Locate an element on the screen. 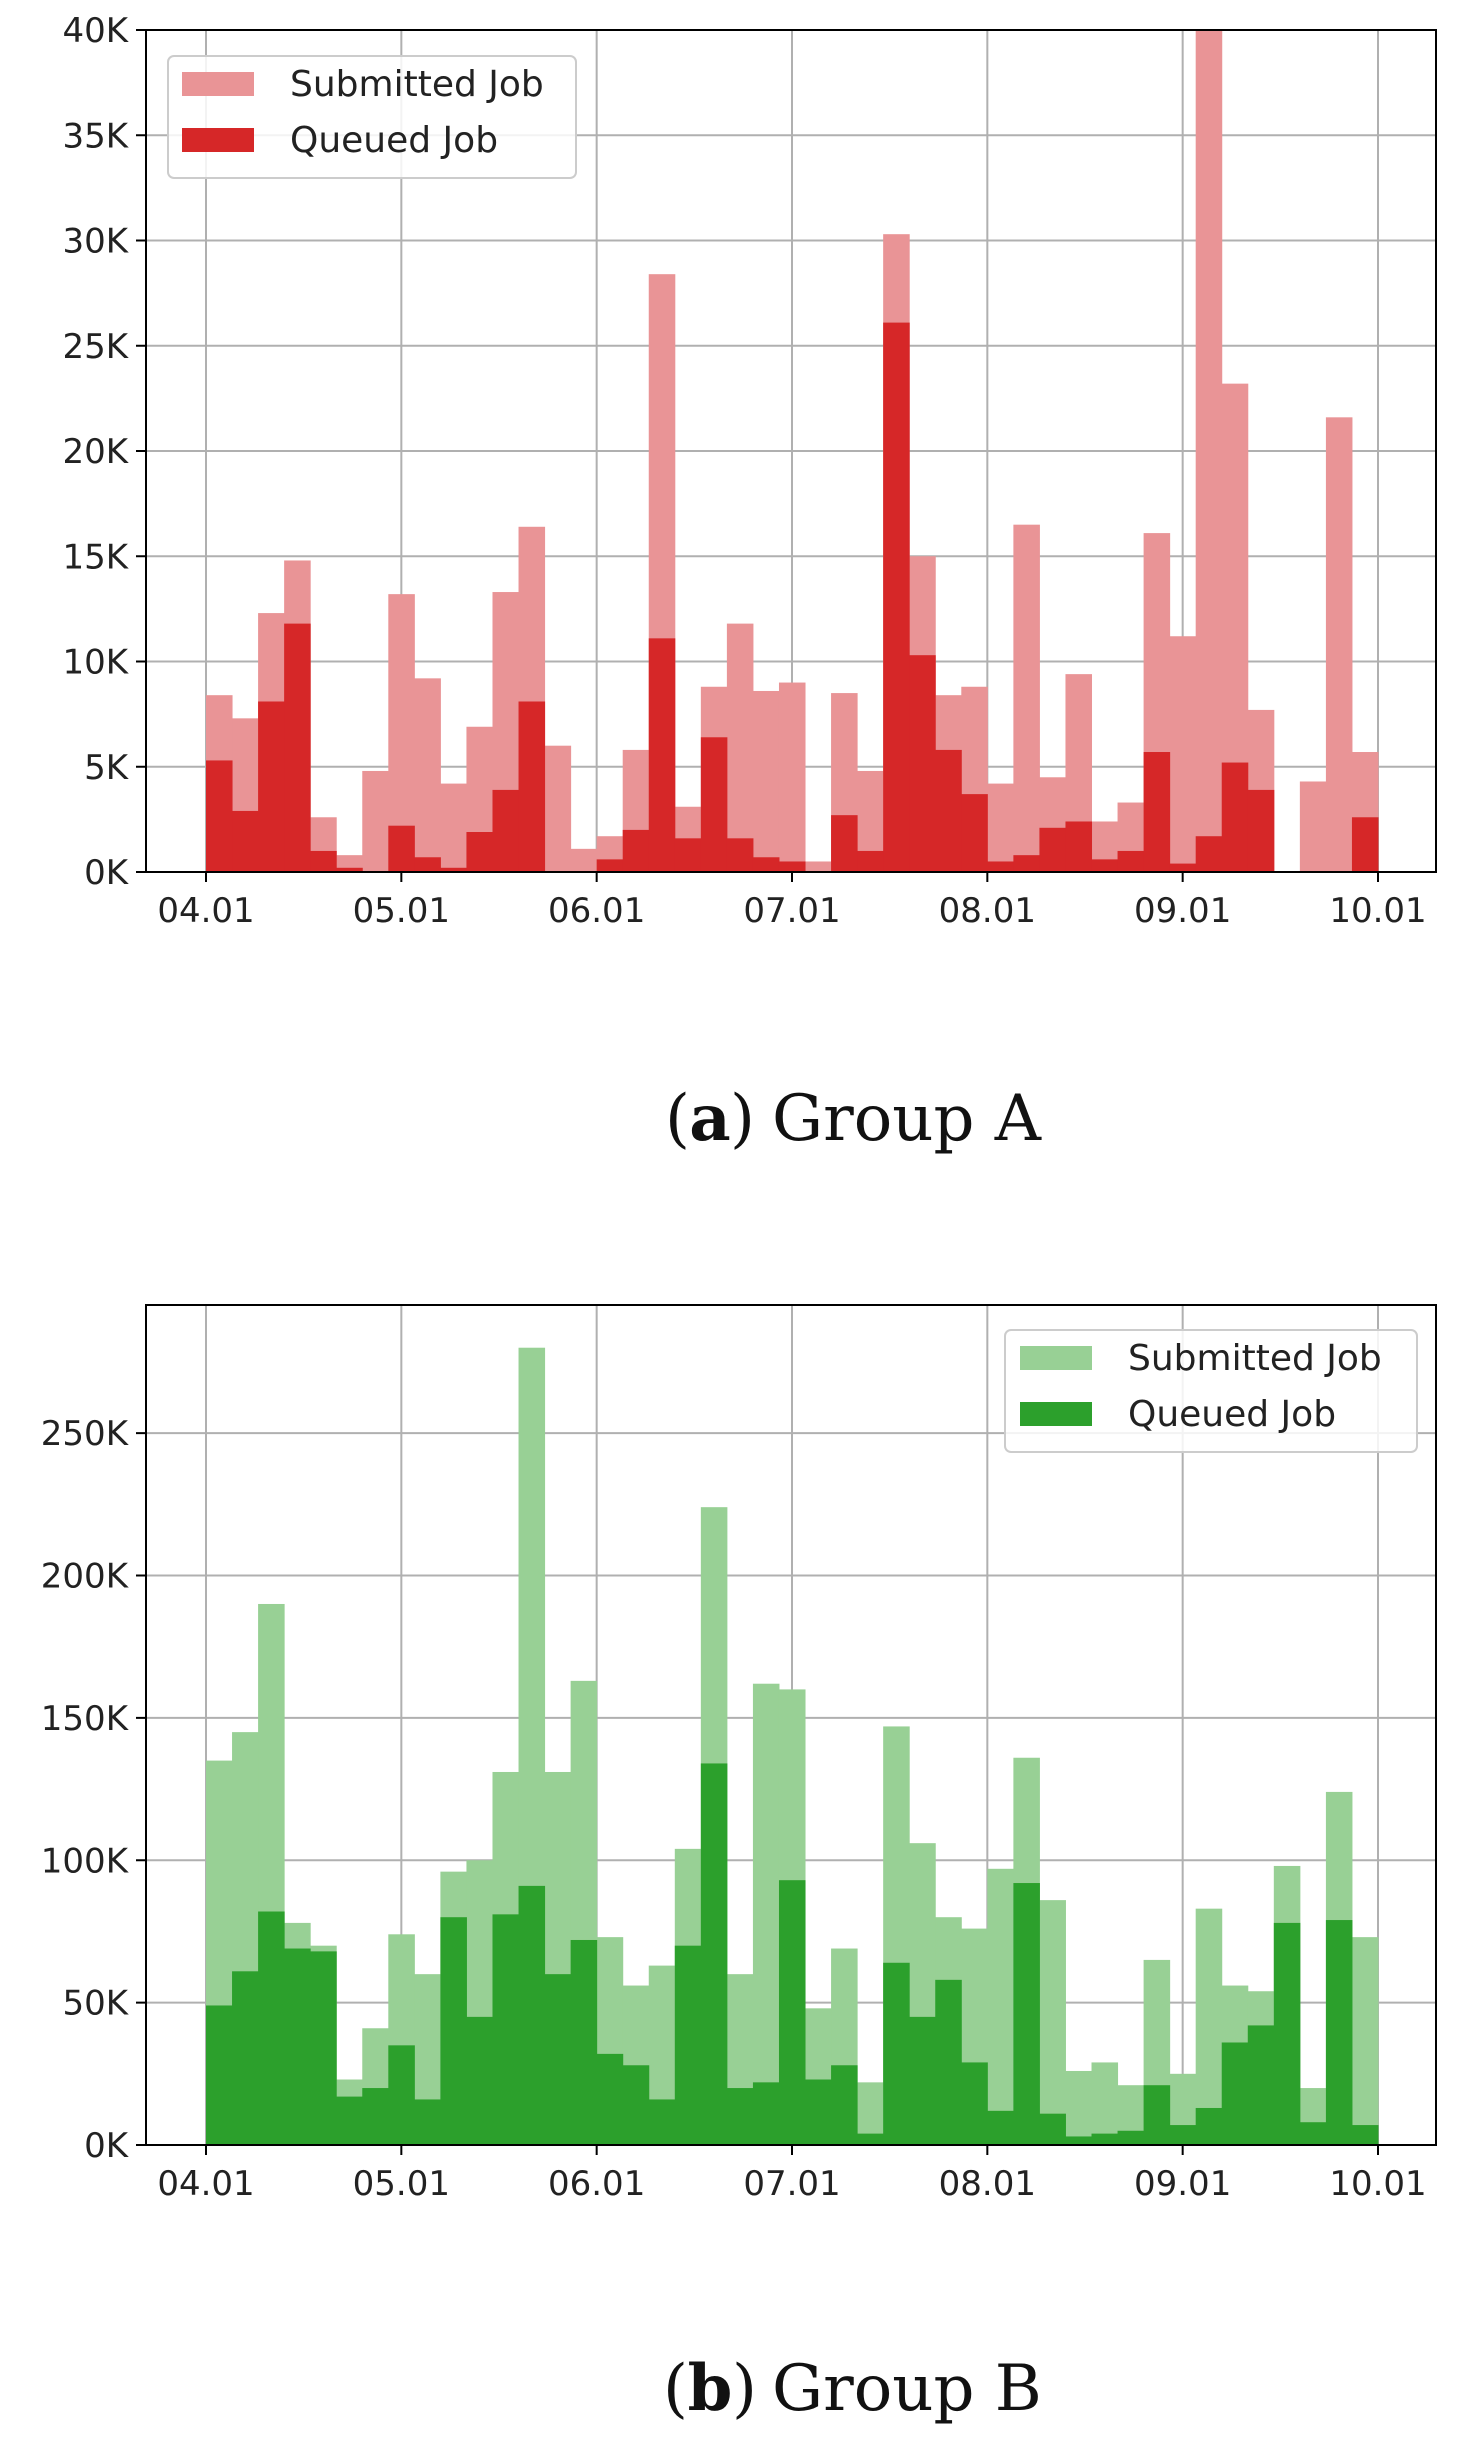  x-tick-label: 08.01 is located at coordinates (987, 911).